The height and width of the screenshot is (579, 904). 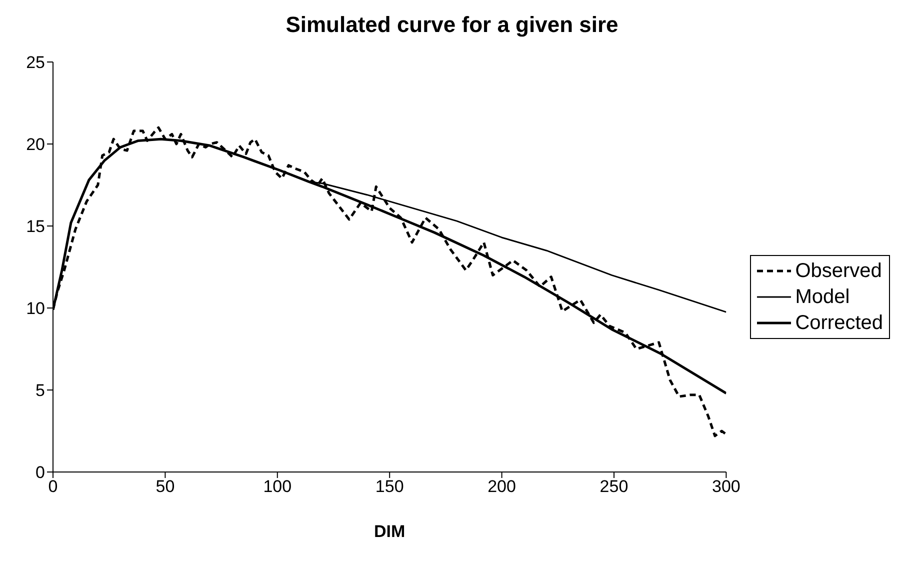 I want to click on y-tick-label: 15, so click(x=35, y=226).